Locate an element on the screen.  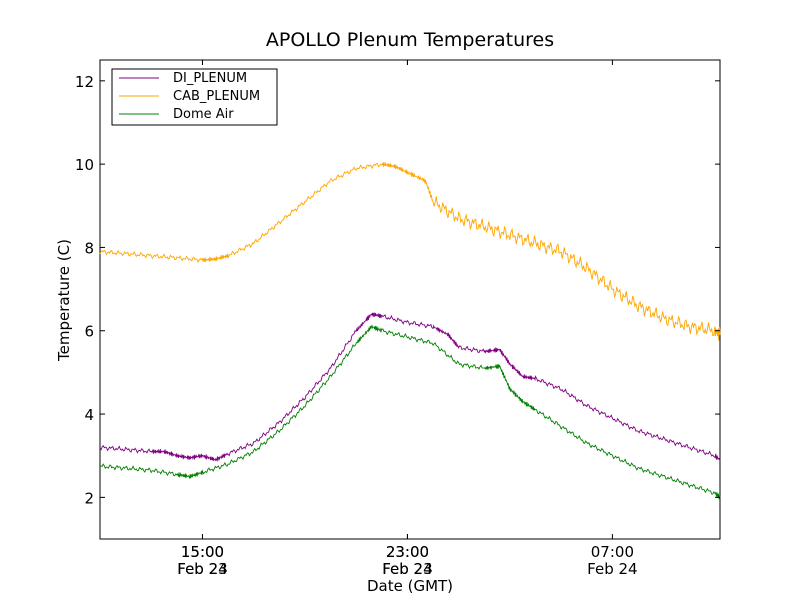
y-tick-label: 12 is located at coordinates (84, 82).